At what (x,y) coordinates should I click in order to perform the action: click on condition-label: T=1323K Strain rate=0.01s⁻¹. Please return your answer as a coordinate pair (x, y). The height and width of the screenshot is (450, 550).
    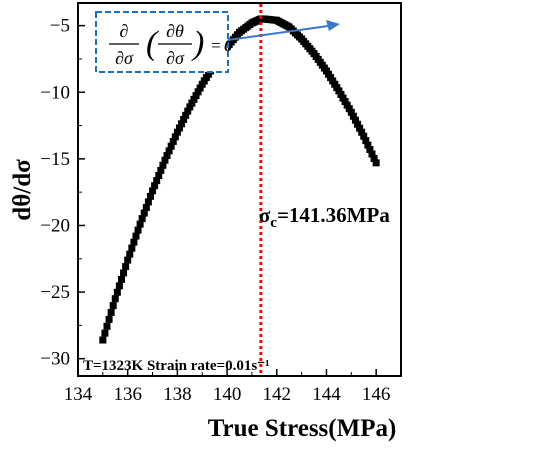
    Looking at the image, I should click on (176, 366).